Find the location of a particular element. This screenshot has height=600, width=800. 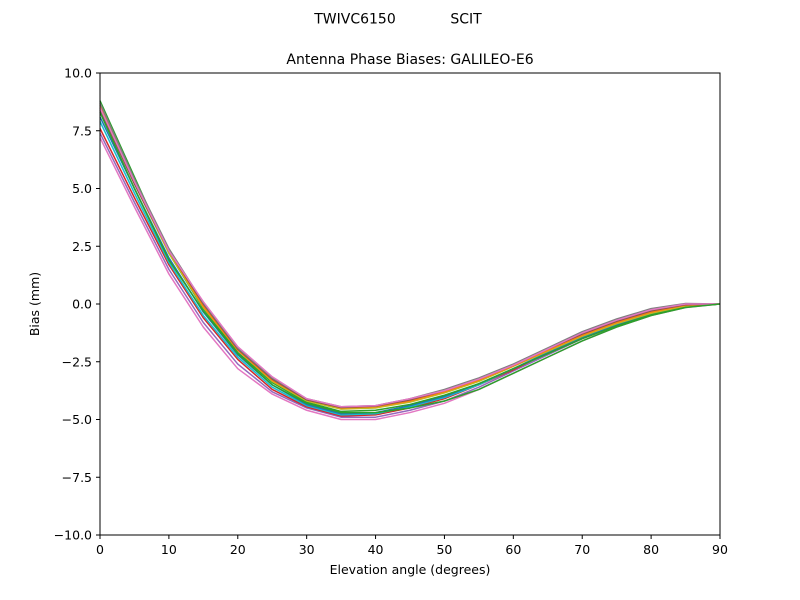

y-tick-label: −5.0 is located at coordinates (77, 419).